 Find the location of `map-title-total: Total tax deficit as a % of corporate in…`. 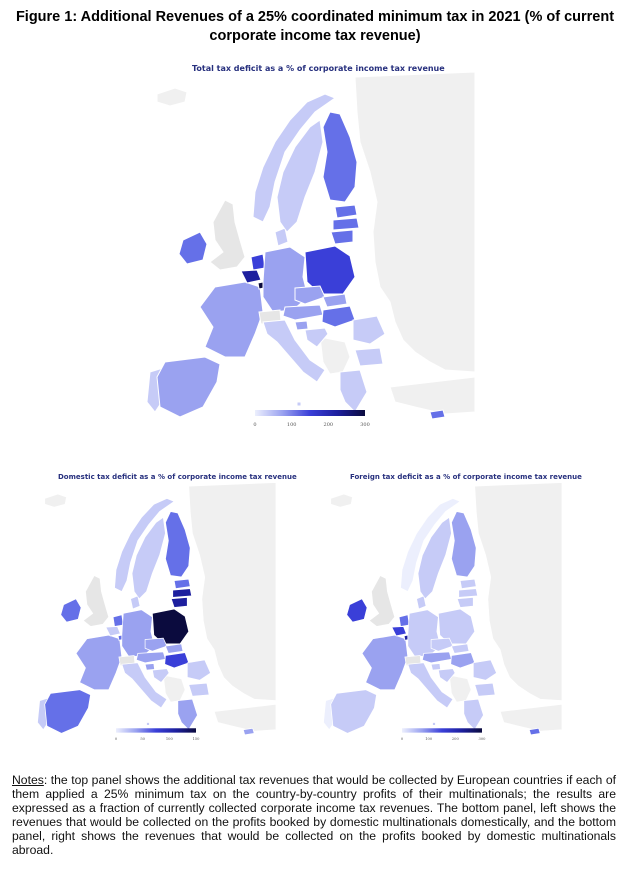

map-title-total: Total tax deficit as a % of corporate in… is located at coordinates (318, 68).